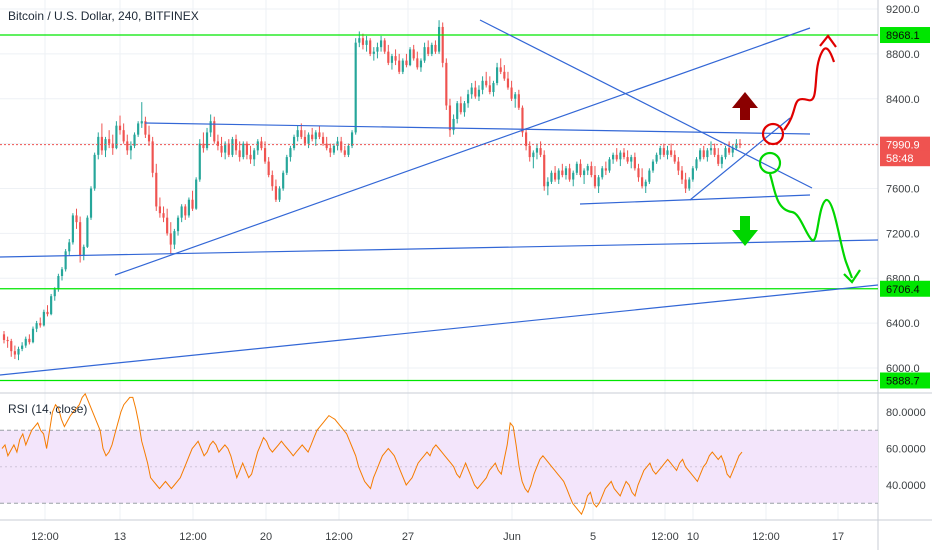 The height and width of the screenshot is (550, 932). Describe the element at coordinates (809, 89) in the screenshot. I see `forecast-path-up` at that location.